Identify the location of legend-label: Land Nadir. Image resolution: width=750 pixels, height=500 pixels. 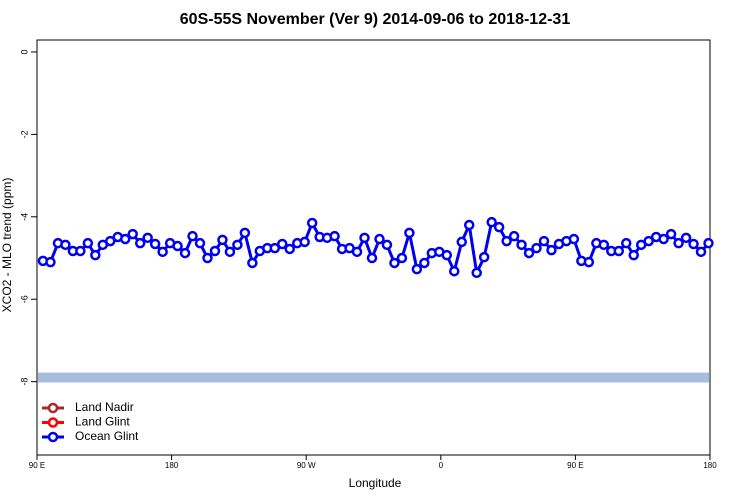
(104, 407).